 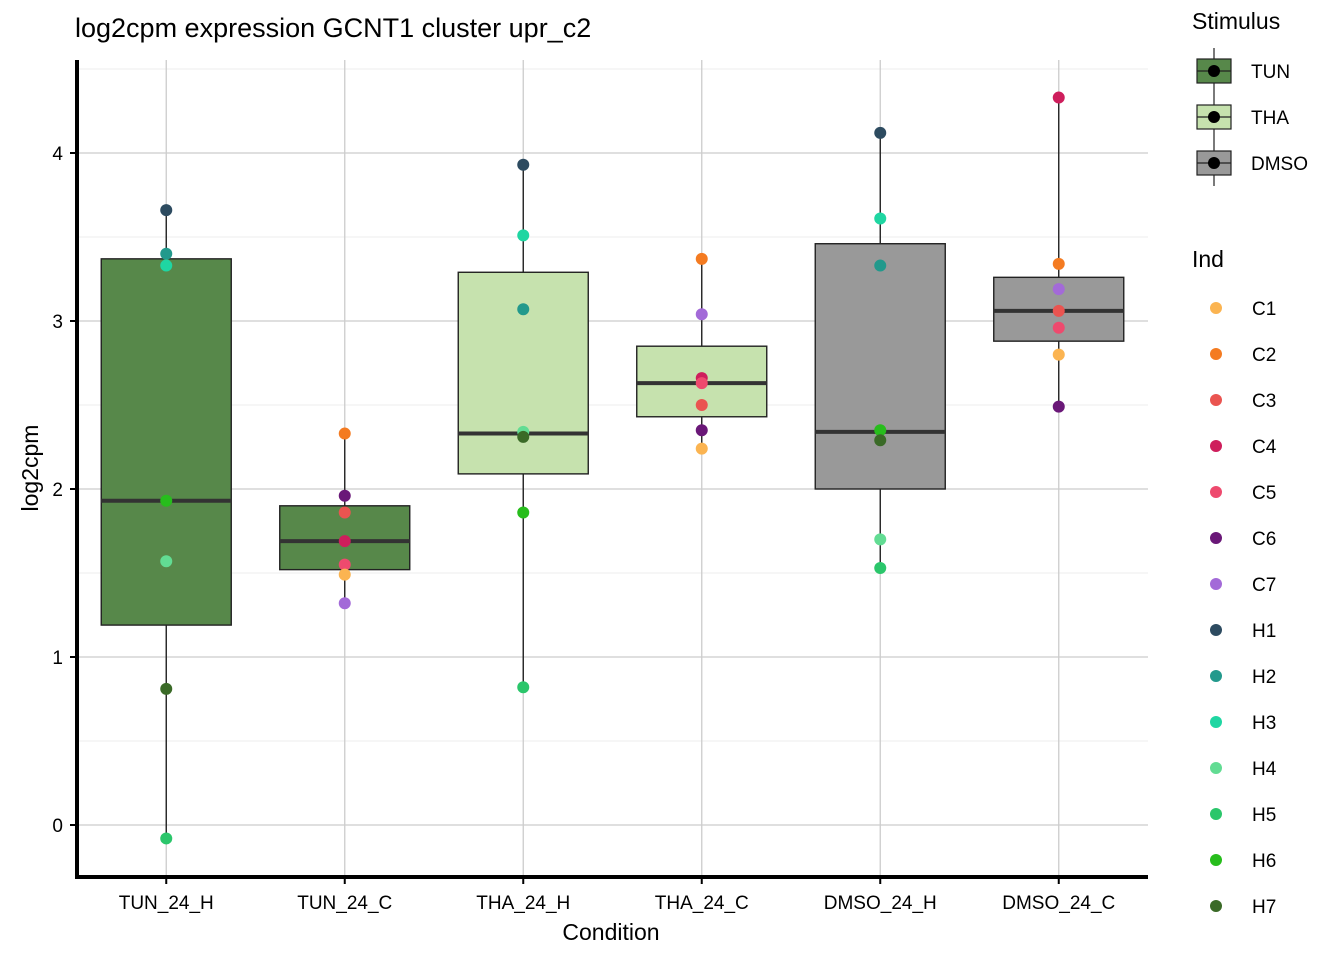 I want to click on point-DMSO_24_C-C7, so click(x=1058, y=289).